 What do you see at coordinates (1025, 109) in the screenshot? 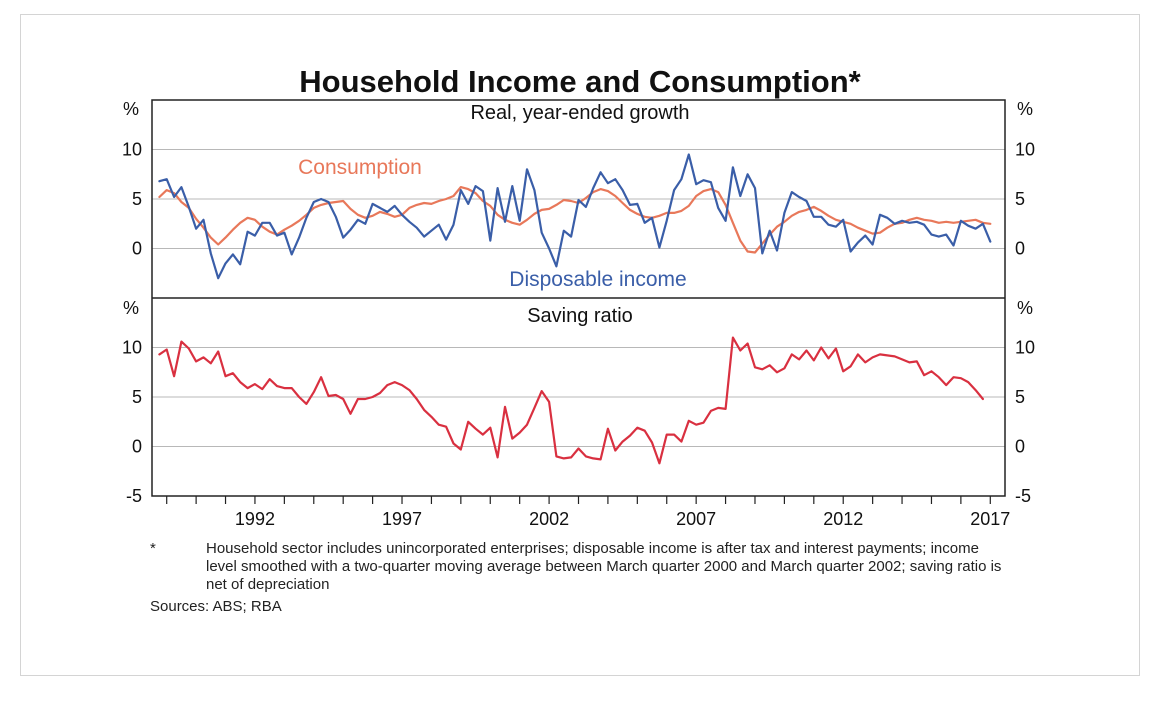
I see `growth-right-unit-label: %` at bounding box center [1025, 109].